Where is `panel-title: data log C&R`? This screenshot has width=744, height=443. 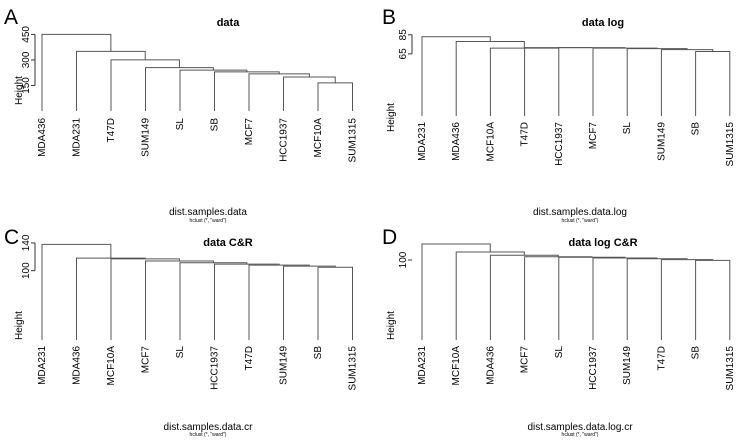
panel-title: data log C&R is located at coordinates (602, 243).